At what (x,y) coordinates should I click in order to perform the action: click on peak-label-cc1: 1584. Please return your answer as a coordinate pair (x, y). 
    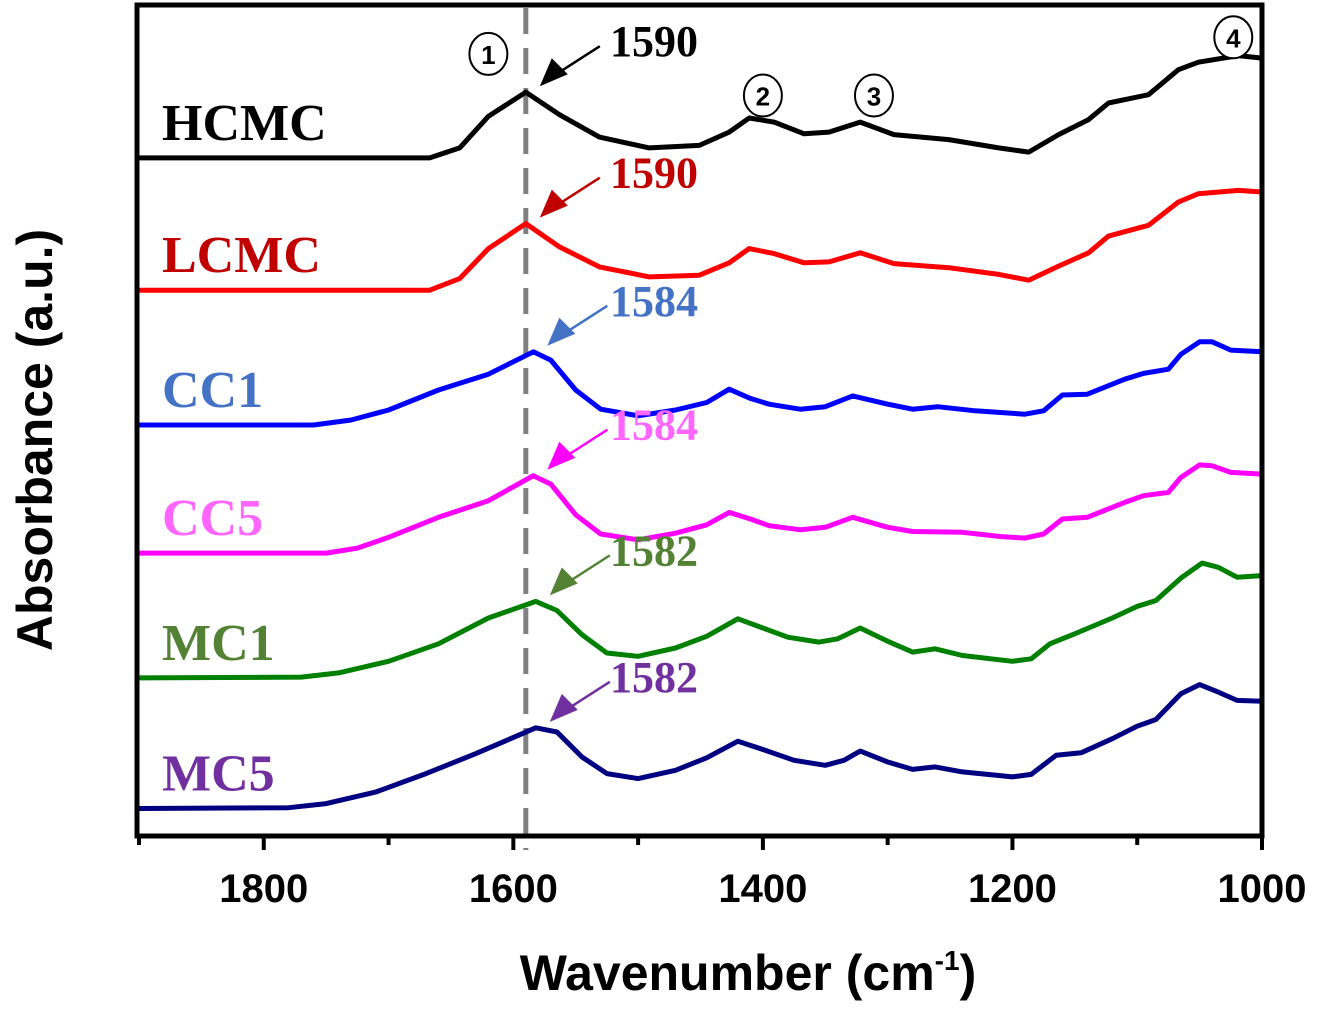
    Looking at the image, I should click on (654, 301).